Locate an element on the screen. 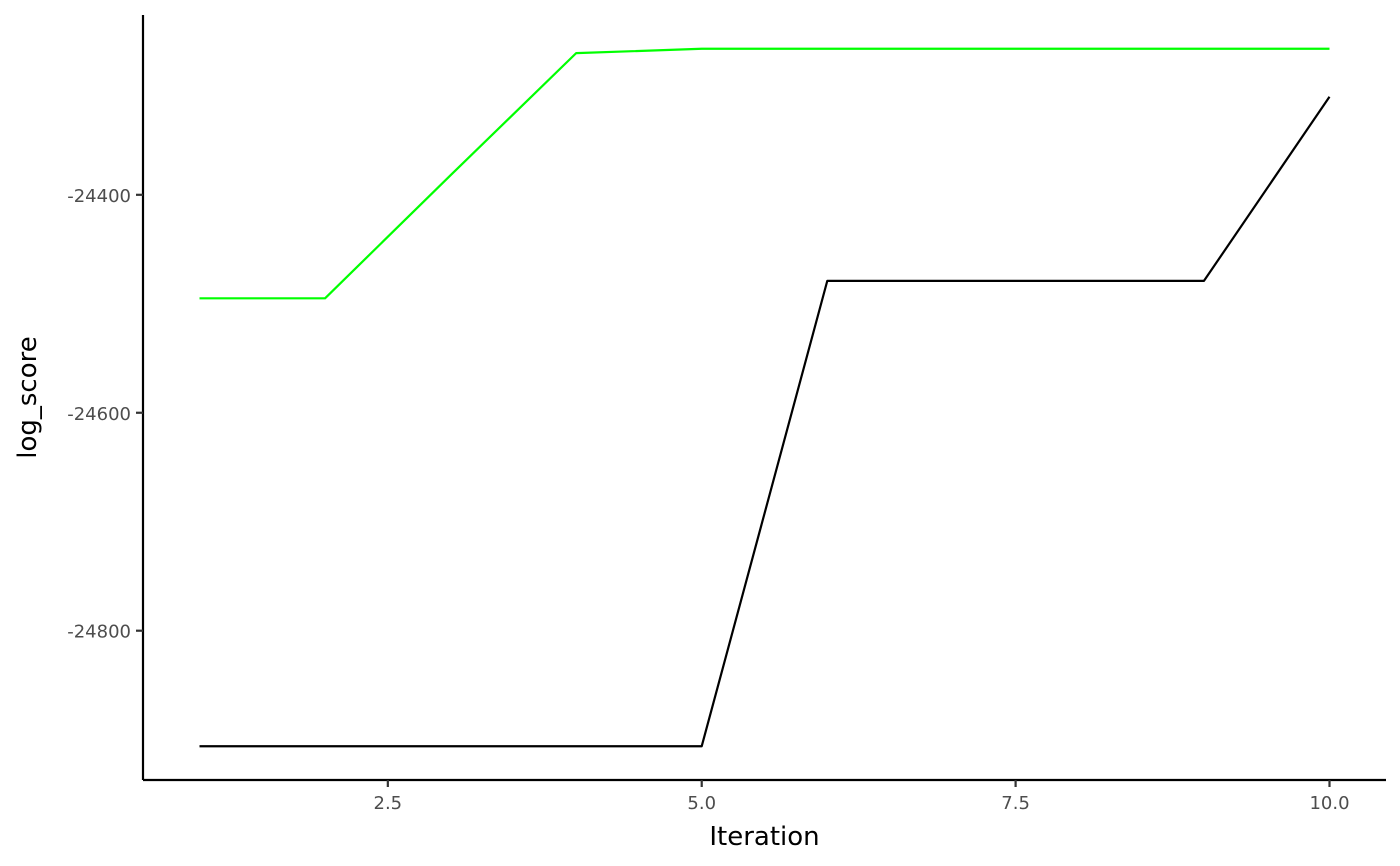 Image resolution: width=1400 pixels, height=866 pixels. y-tick-label: -24800 is located at coordinates (99, 632).